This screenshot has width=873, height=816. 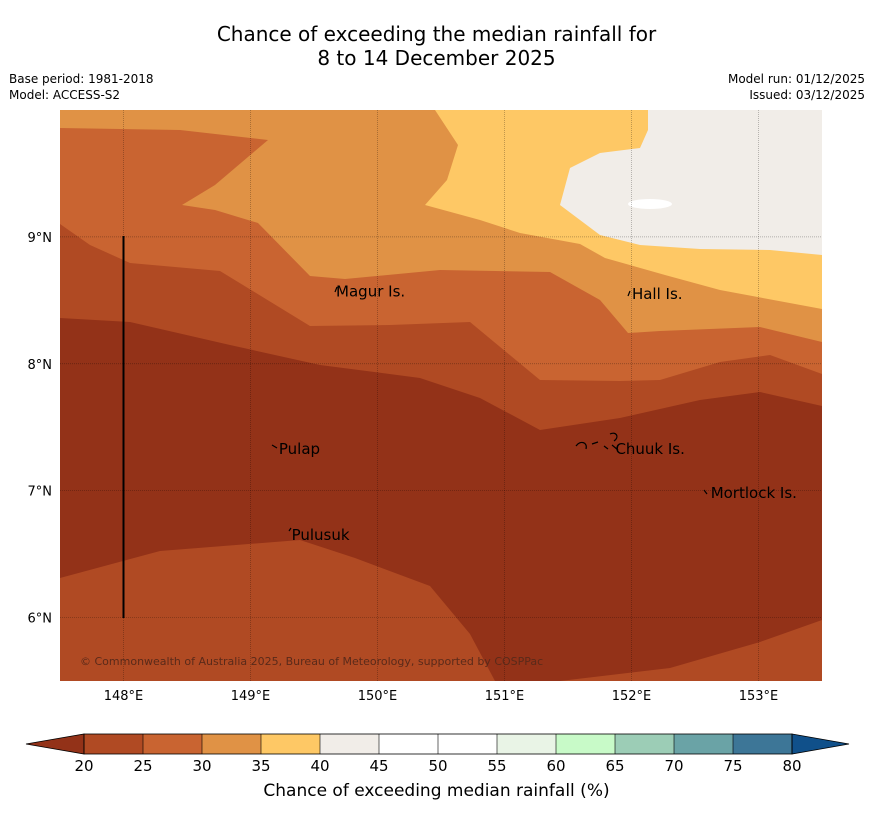 What do you see at coordinates (201, 766) in the screenshot?
I see `colorbar-tick-label: 30` at bounding box center [201, 766].